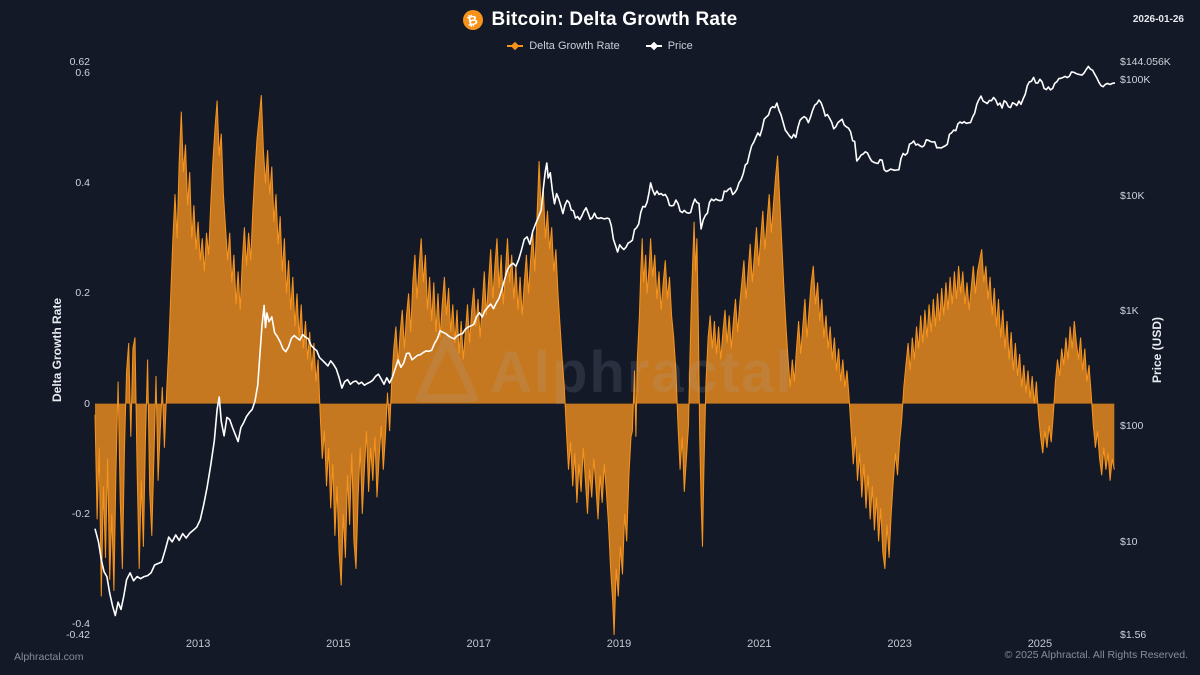 The image size is (1200, 675). I want to click on legend-item-delta-growth-rate: Delta Growth Rate, so click(563, 46).